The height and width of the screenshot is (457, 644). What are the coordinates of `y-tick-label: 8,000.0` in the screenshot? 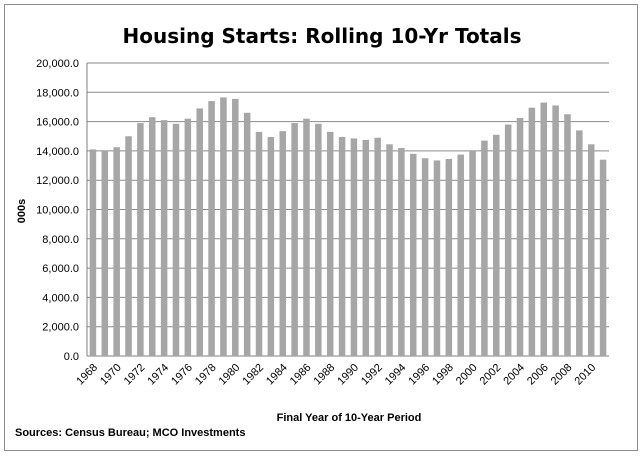 It's located at (60, 240).